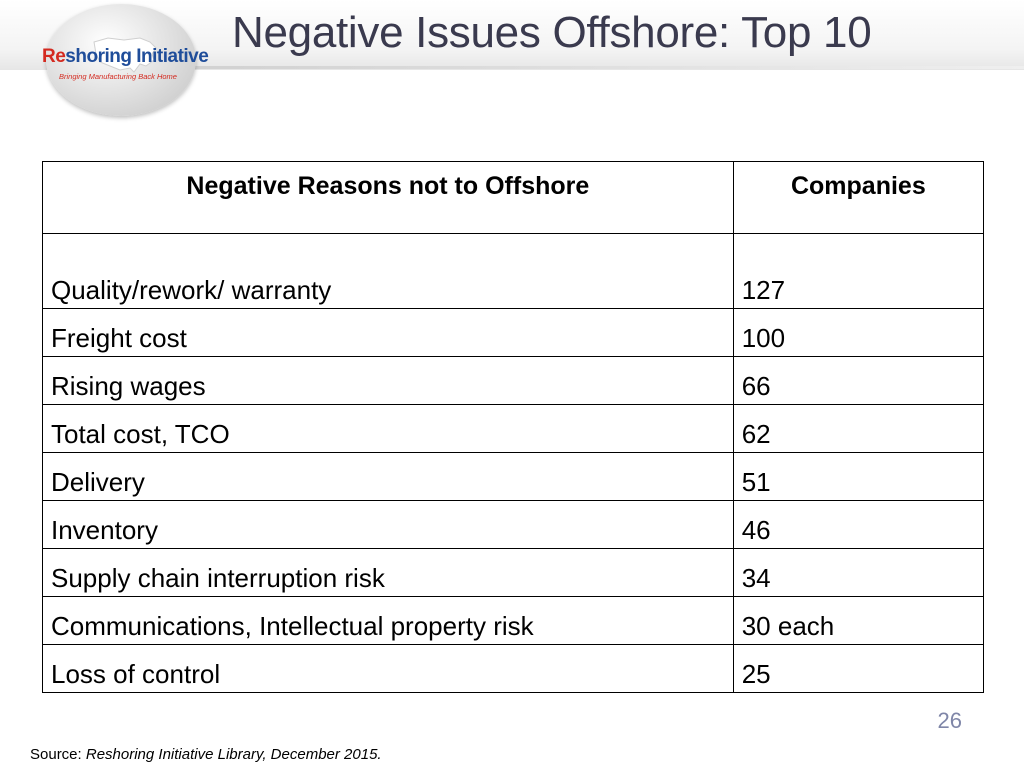  Describe the element at coordinates (388, 428) in the screenshot. I see `reason-cell: Total cost, TCO` at that location.